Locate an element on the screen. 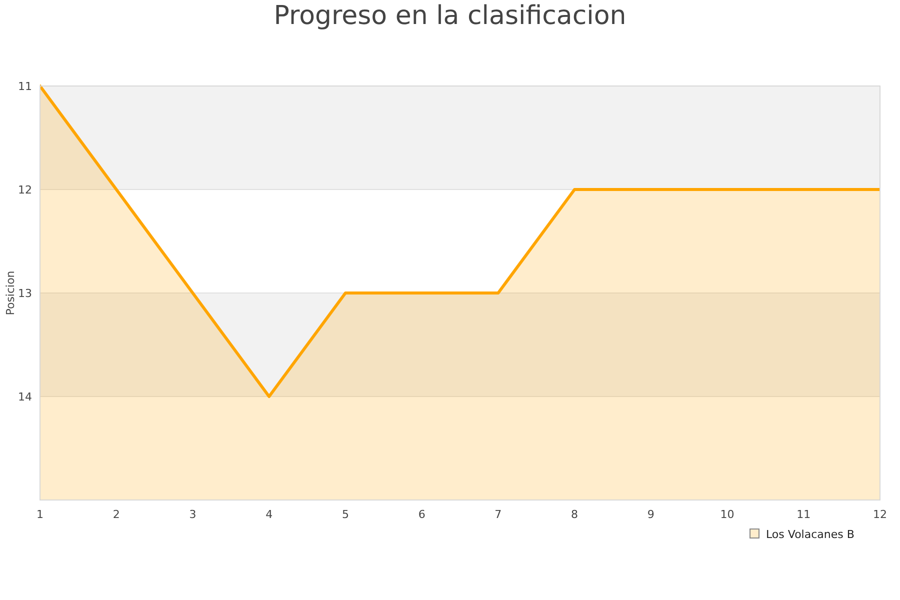  y-tick-label: 14 is located at coordinates (25, 397).